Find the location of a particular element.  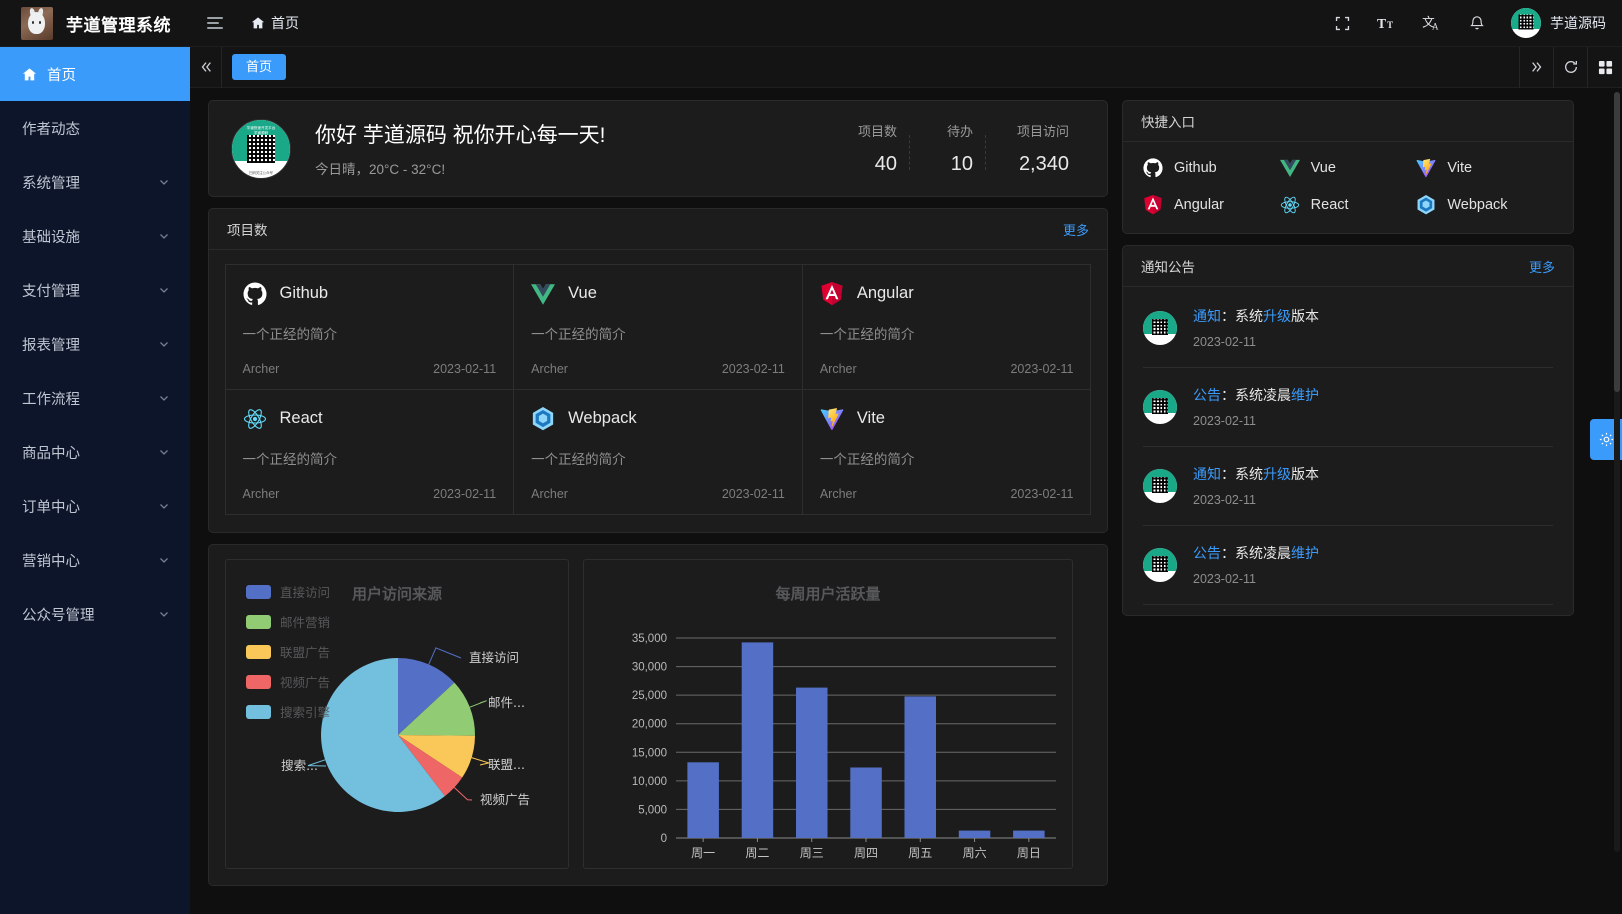

welcome-text: 你好 芋道源码 祝你开心每一天! 今日晴，20°C - 32°C! is located at coordinates (460, 148).